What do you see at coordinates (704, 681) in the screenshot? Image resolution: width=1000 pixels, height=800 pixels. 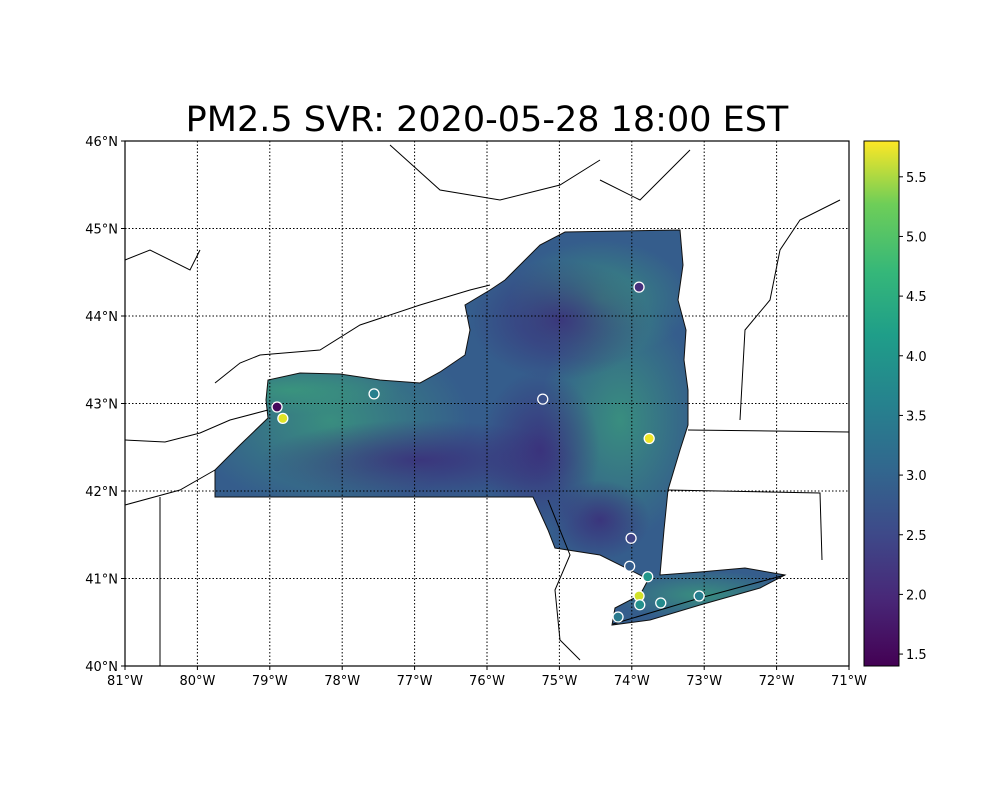 I see `lon-tick-label: 73°W` at bounding box center [704, 681].